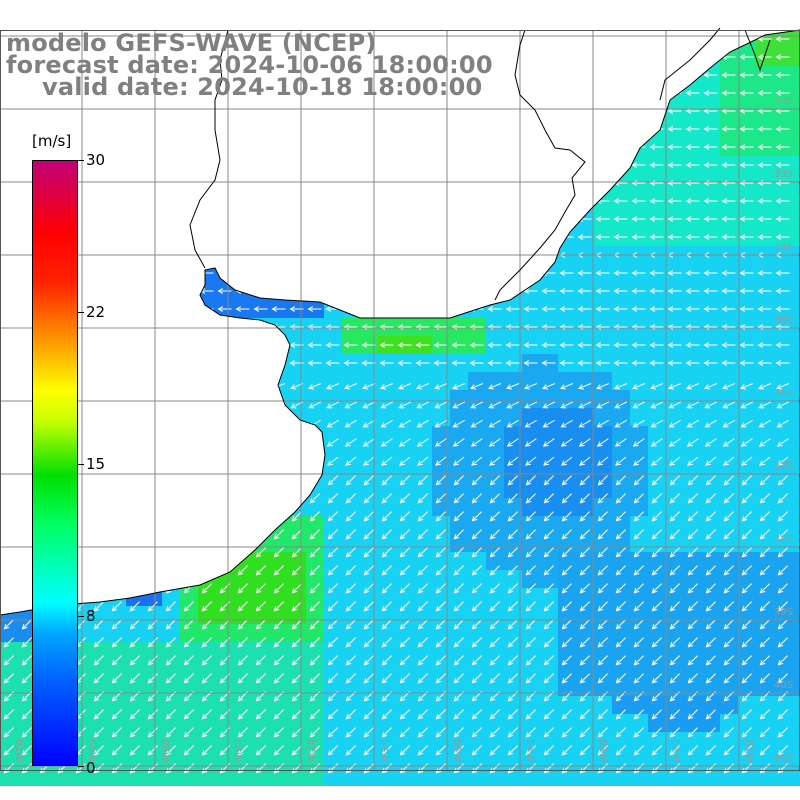 This screenshot has height=800, width=800. I want to click on lon-label: 53W, so click(602, 750).